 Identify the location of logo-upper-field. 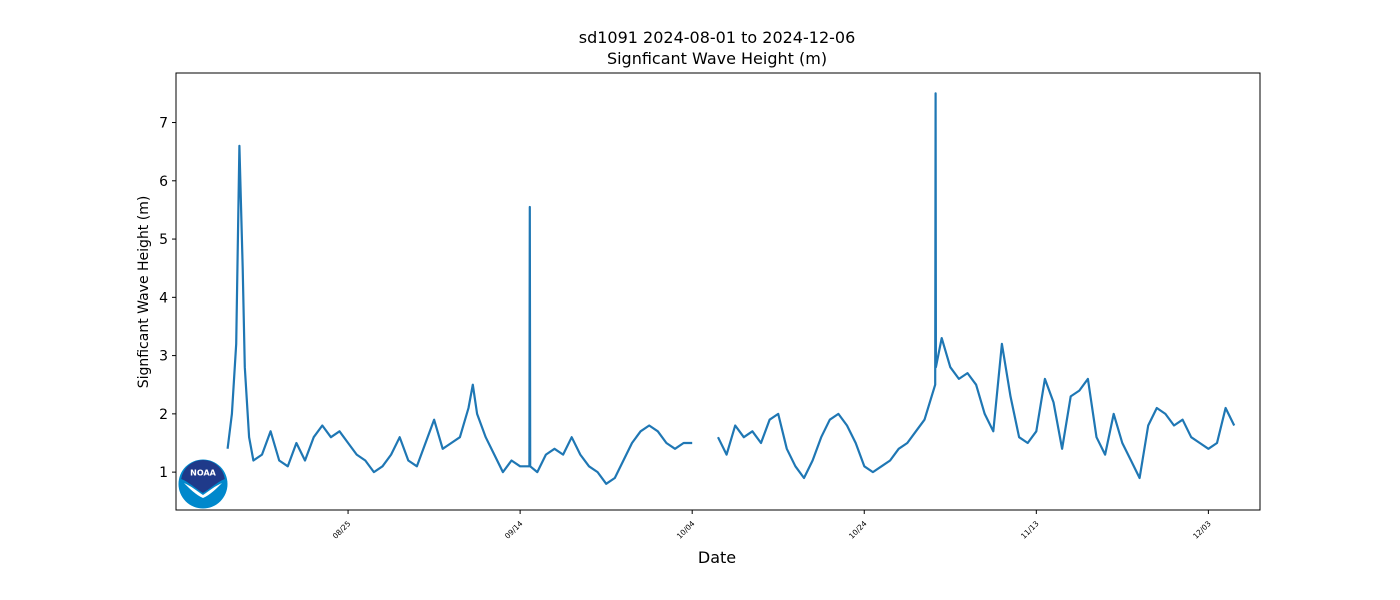
(203, 476).